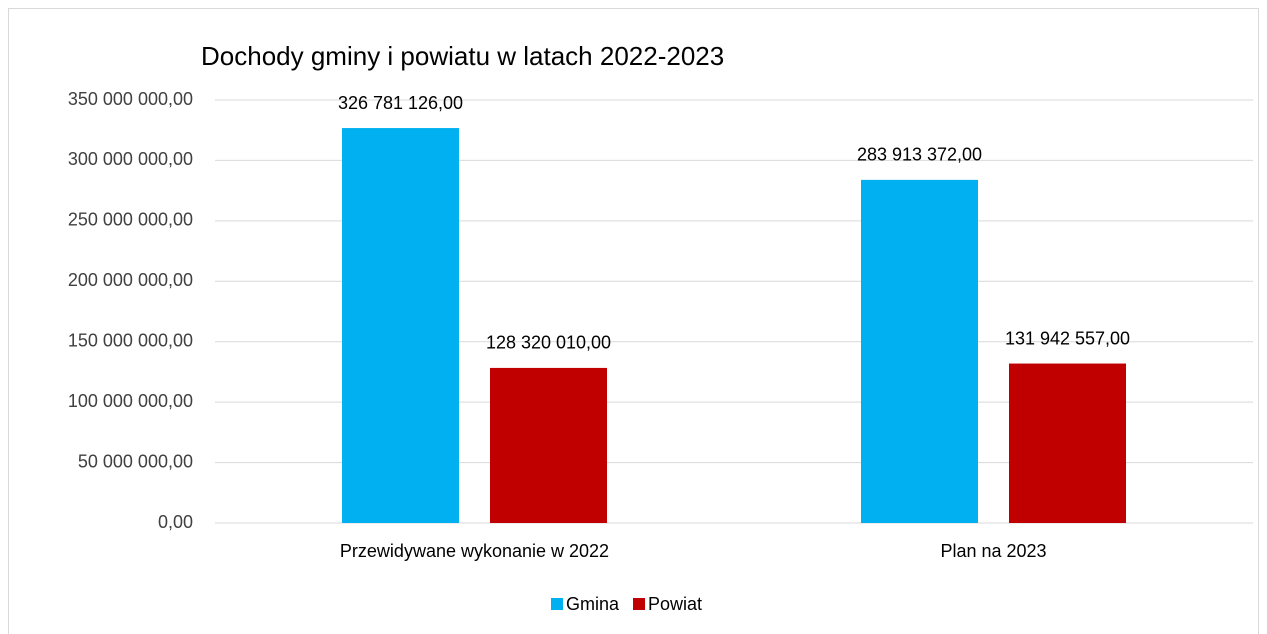 The height and width of the screenshot is (634, 1267). Describe the element at coordinates (175, 522) in the screenshot. I see `y-tick-label: 0,00` at that location.